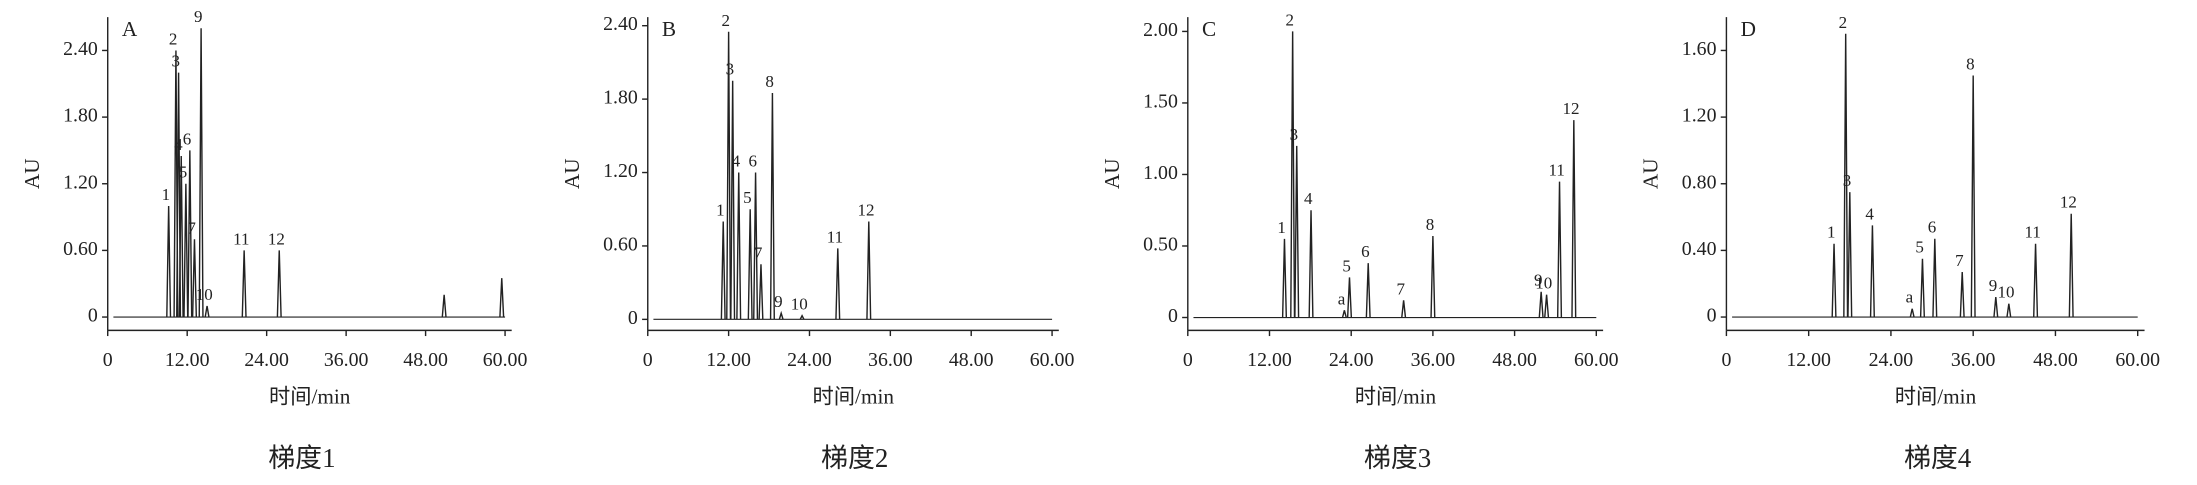 Image resolution: width=2197 pixels, height=485 pixels. Describe the element at coordinates (1160, 173) in the screenshot. I see `y-tick-label: 1.00` at that location.